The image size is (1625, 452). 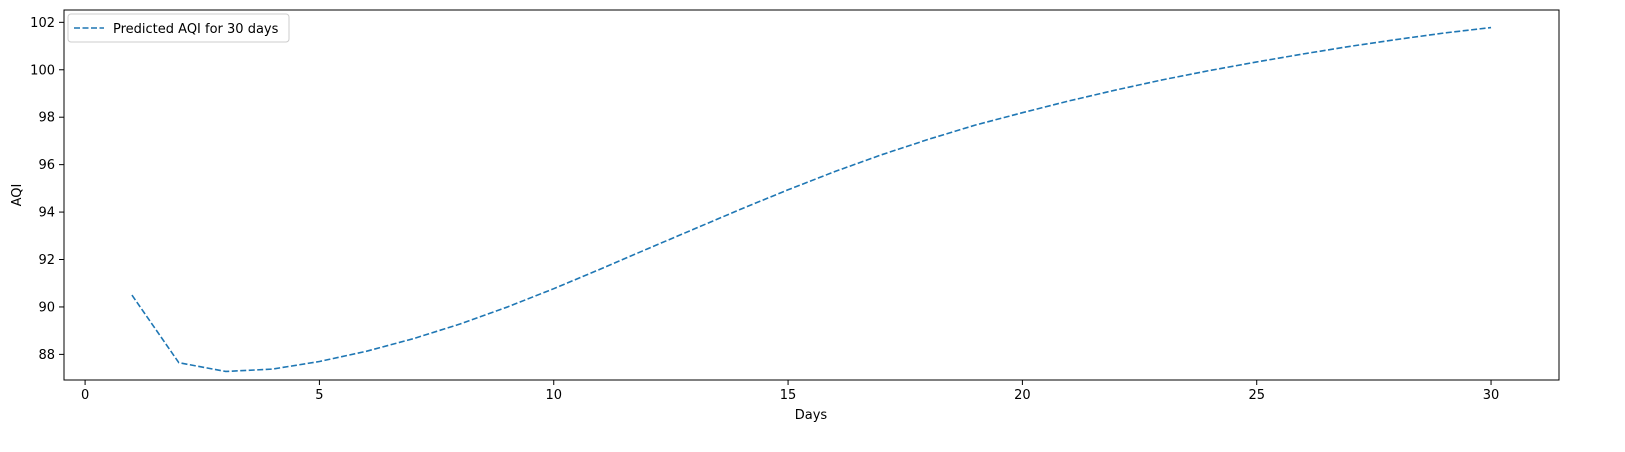 I want to click on y-axis-ticks: 88 90 92 94 96 98 100 102, so click(x=47, y=189).